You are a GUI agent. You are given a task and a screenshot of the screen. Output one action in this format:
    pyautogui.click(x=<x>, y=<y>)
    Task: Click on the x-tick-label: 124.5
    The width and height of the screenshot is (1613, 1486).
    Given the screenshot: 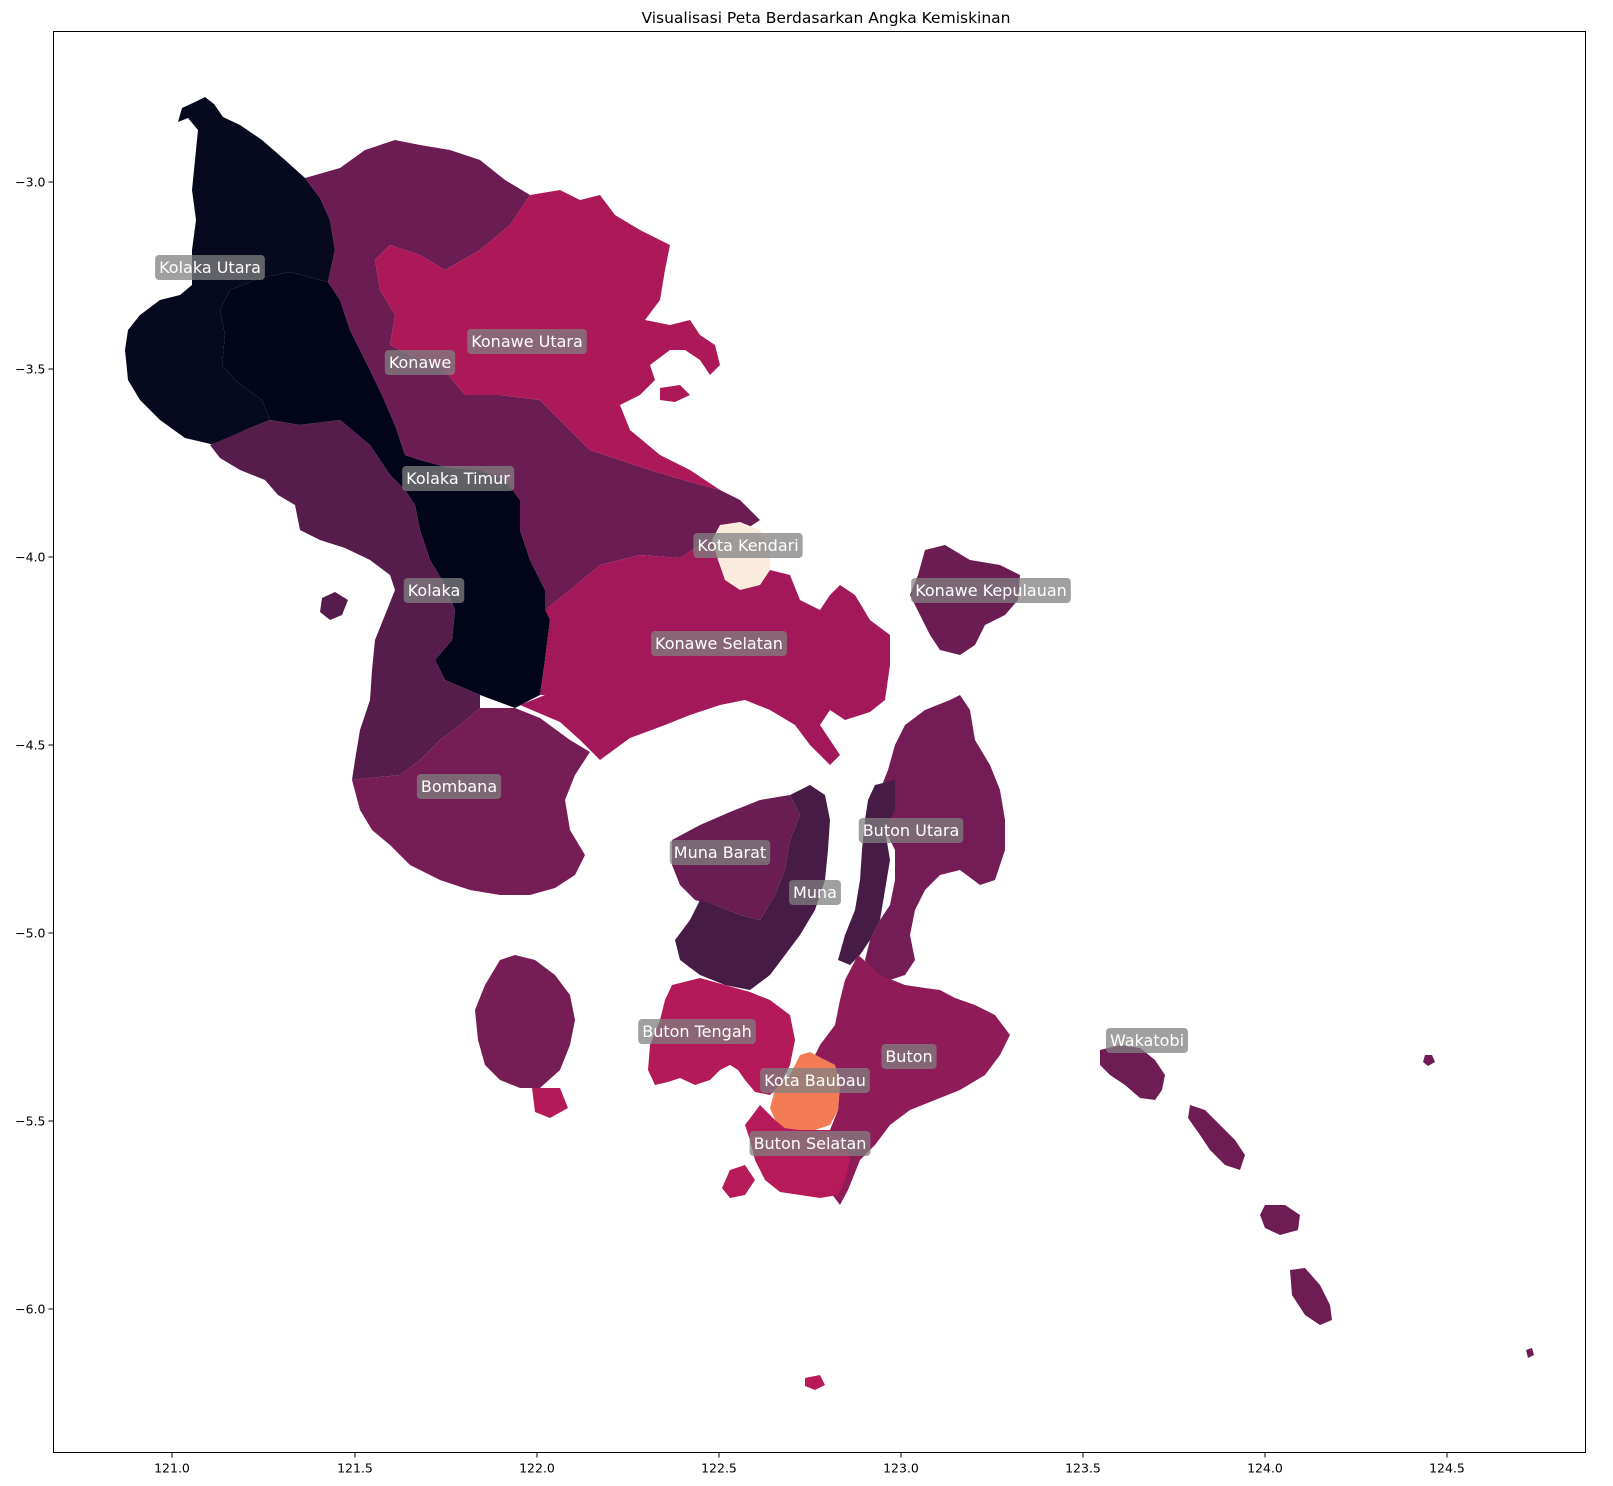 What is the action you would take?
    pyautogui.click(x=1447, y=1468)
    